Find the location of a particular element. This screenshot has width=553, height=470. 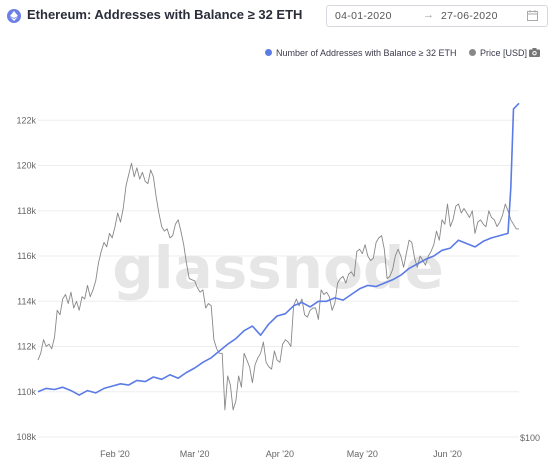

x-tick-label: Mar '20 is located at coordinates (195, 454).